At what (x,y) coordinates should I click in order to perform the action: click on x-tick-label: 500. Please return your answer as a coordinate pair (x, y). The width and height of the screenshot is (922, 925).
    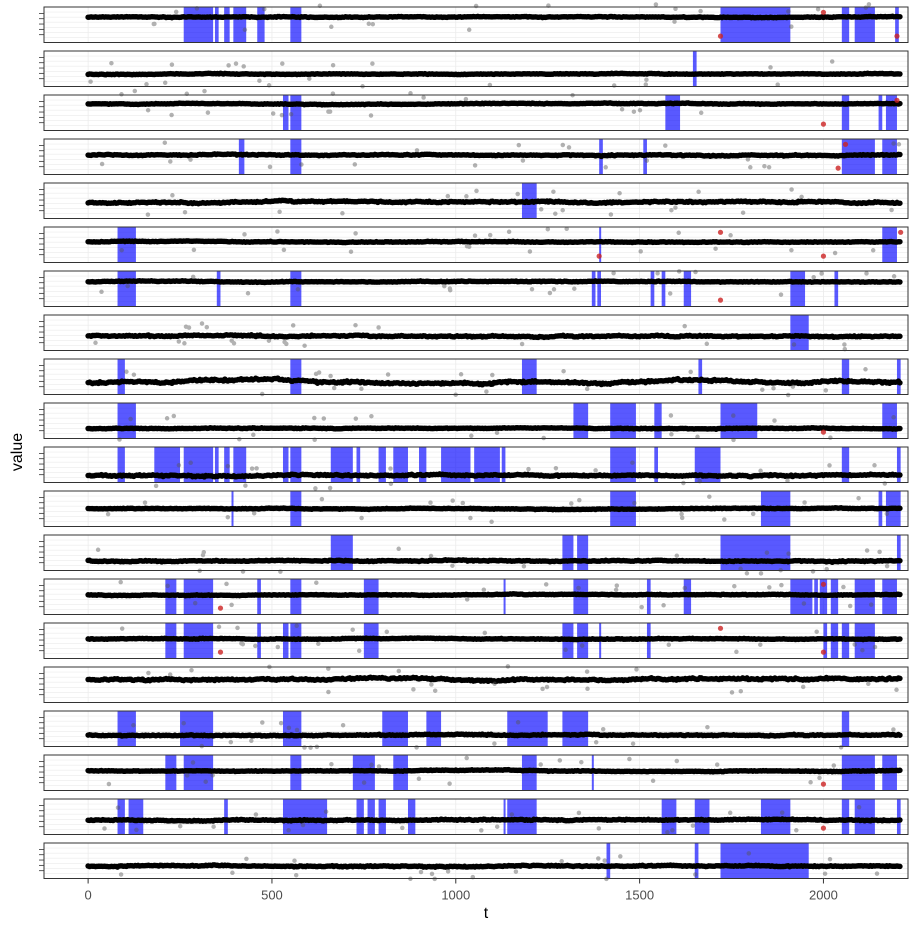
    Looking at the image, I should click on (272, 895).